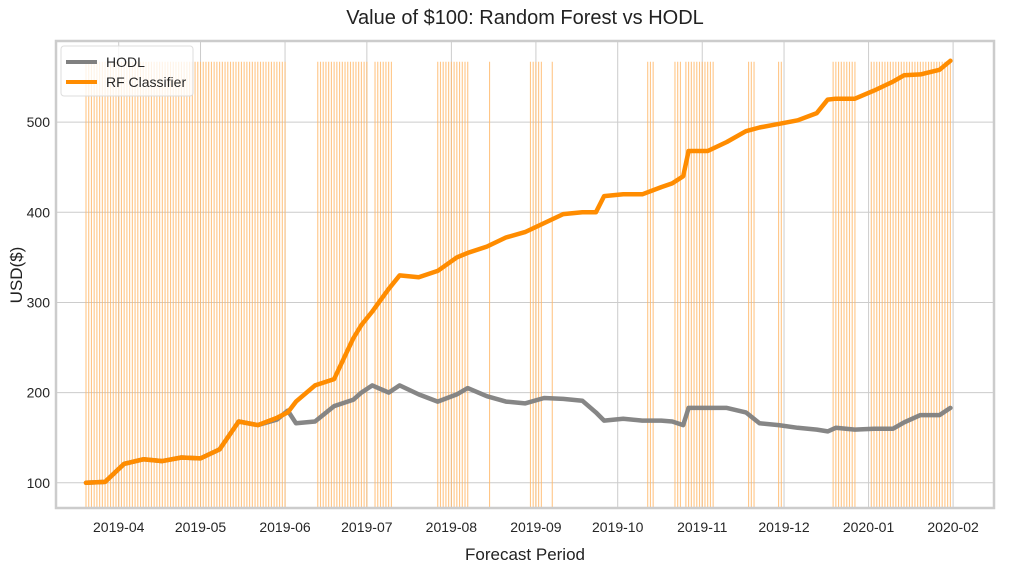  I want to click on legend-label-rf-classifier: RF Classifier, so click(146, 82).